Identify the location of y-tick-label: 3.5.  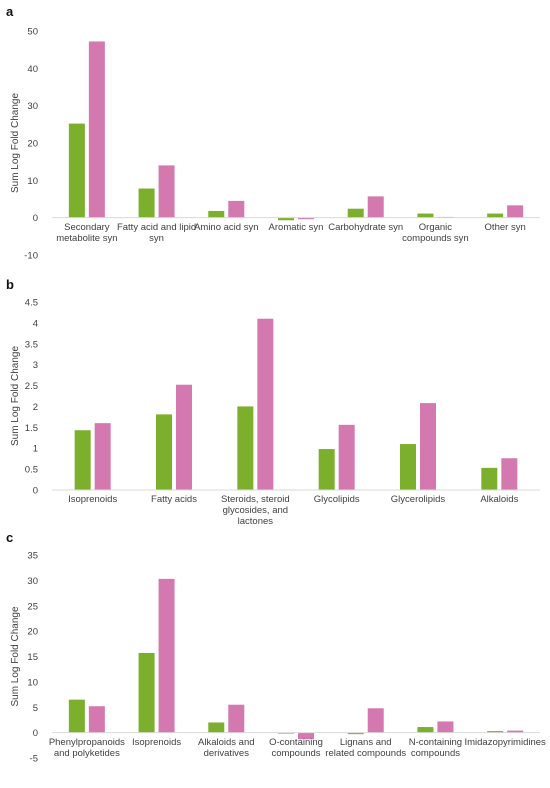
(31, 344).